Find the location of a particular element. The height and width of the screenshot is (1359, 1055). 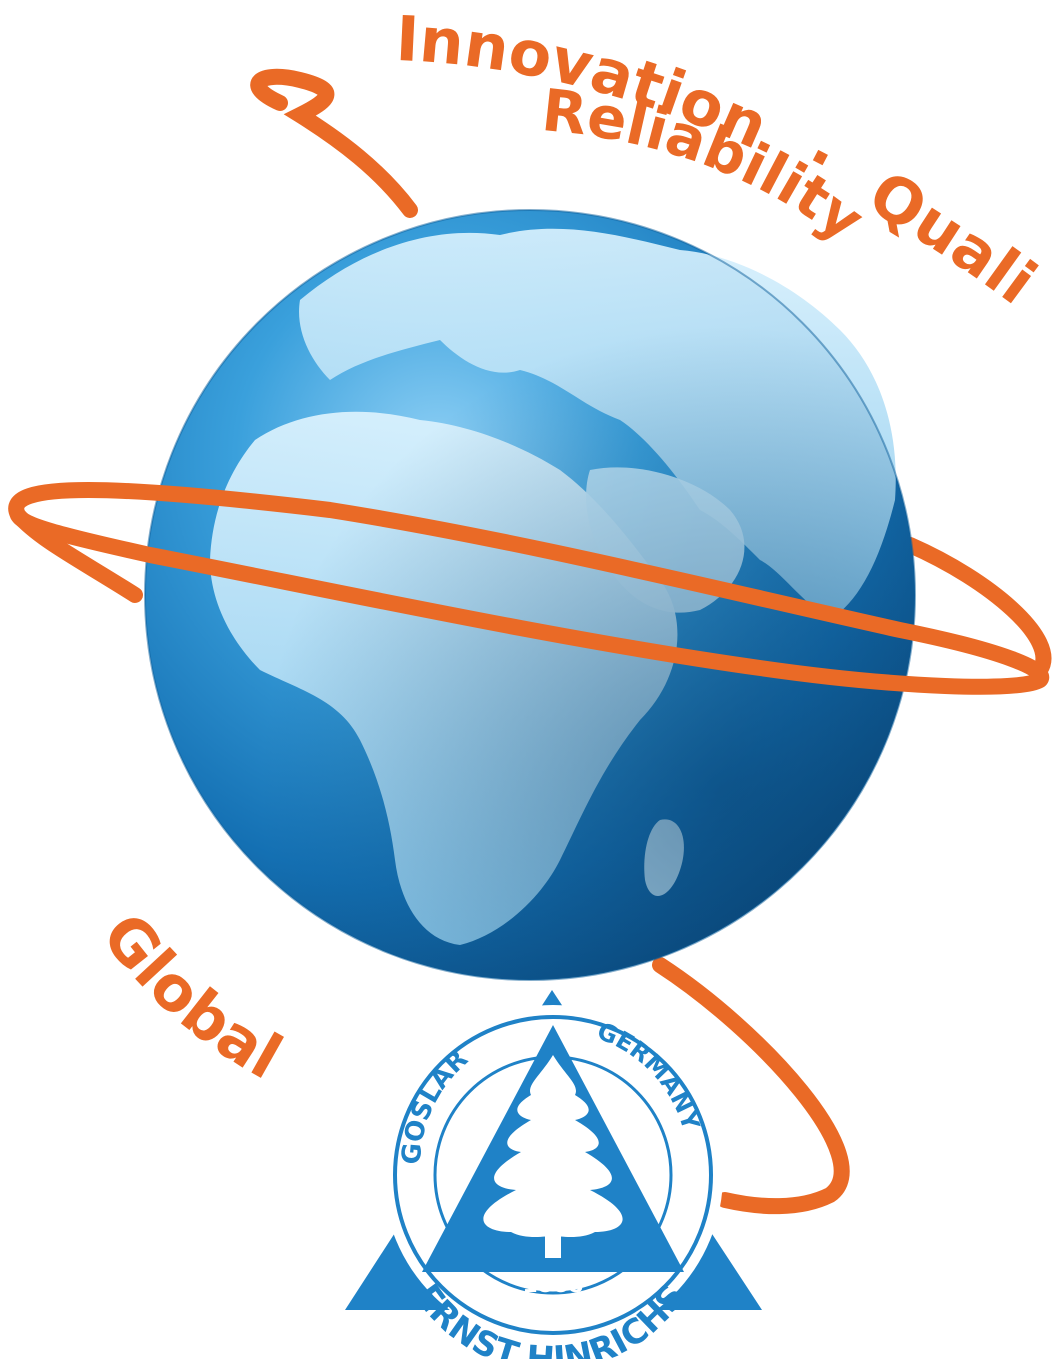

company-logo: GOSLAR GERMANY ERNST HINRICHS 1888 is located at coordinates (553, 1174).